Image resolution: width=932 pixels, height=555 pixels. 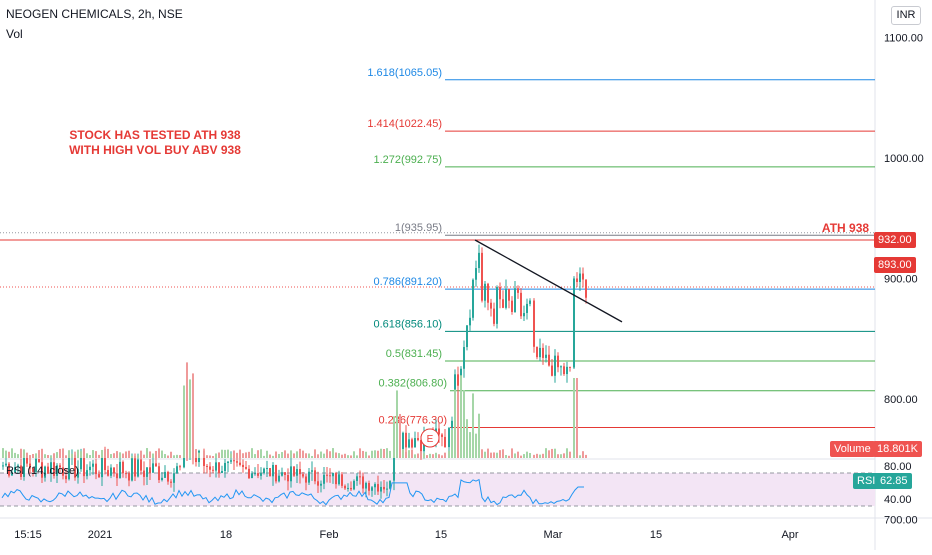 I want to click on earnings-marker-letter: E, so click(x=430, y=439).